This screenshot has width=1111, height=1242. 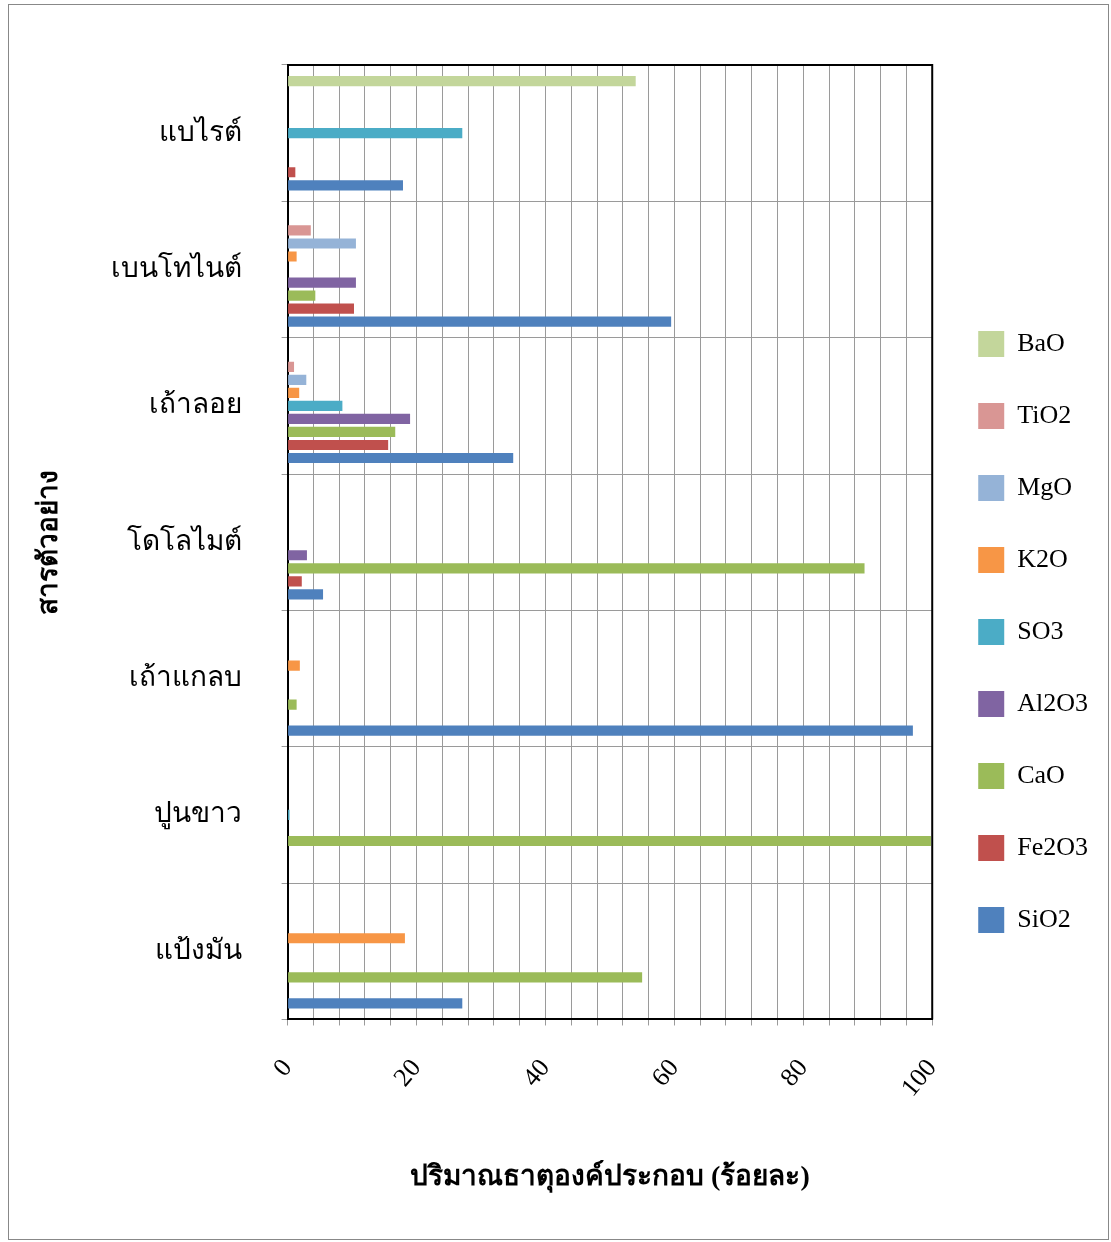 What do you see at coordinates (185, 676) in the screenshot?
I see `y-tick-label: เถ้าแกลบ` at bounding box center [185, 676].